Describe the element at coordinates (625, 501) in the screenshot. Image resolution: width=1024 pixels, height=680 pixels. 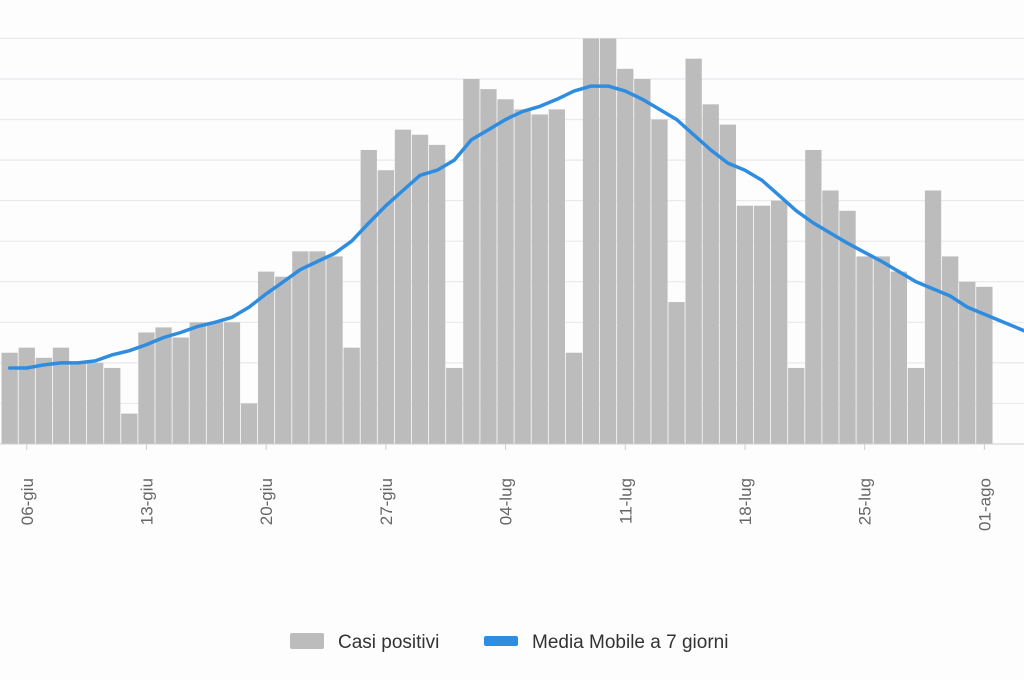
I see `x-tick-label: 11-lug` at that location.